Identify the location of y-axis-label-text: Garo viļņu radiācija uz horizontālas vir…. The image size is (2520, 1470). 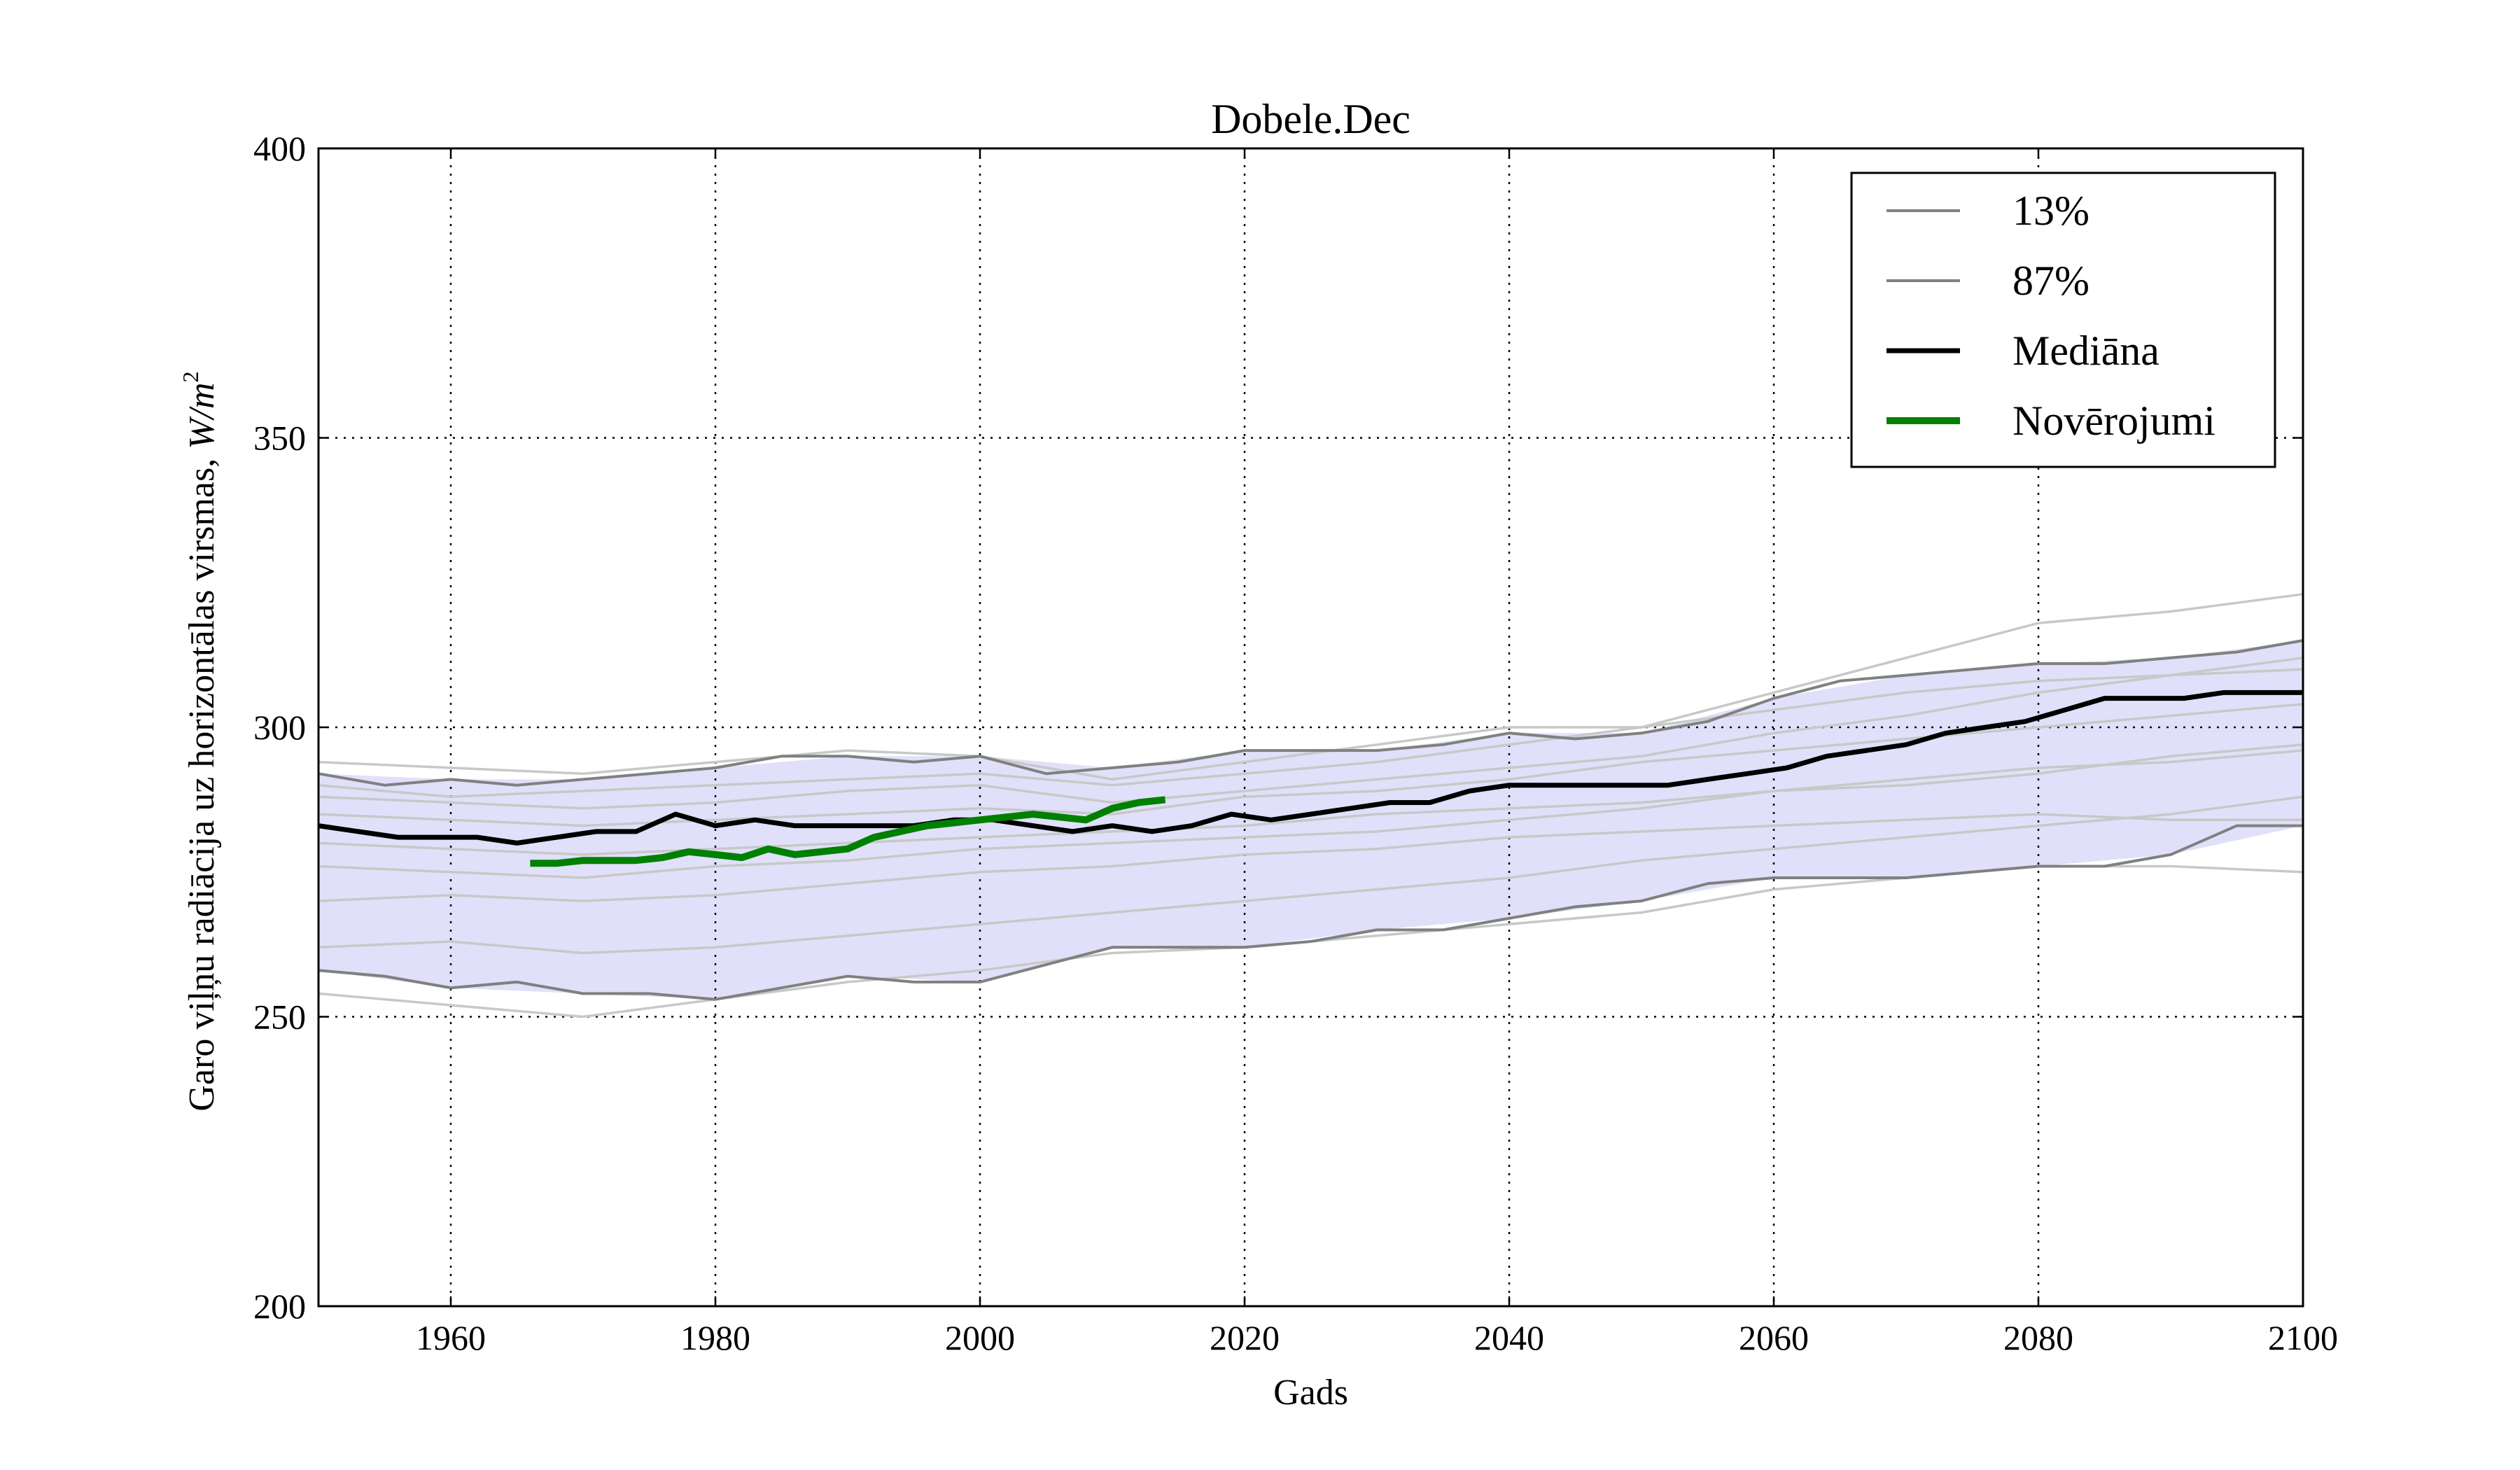
(202, 780).